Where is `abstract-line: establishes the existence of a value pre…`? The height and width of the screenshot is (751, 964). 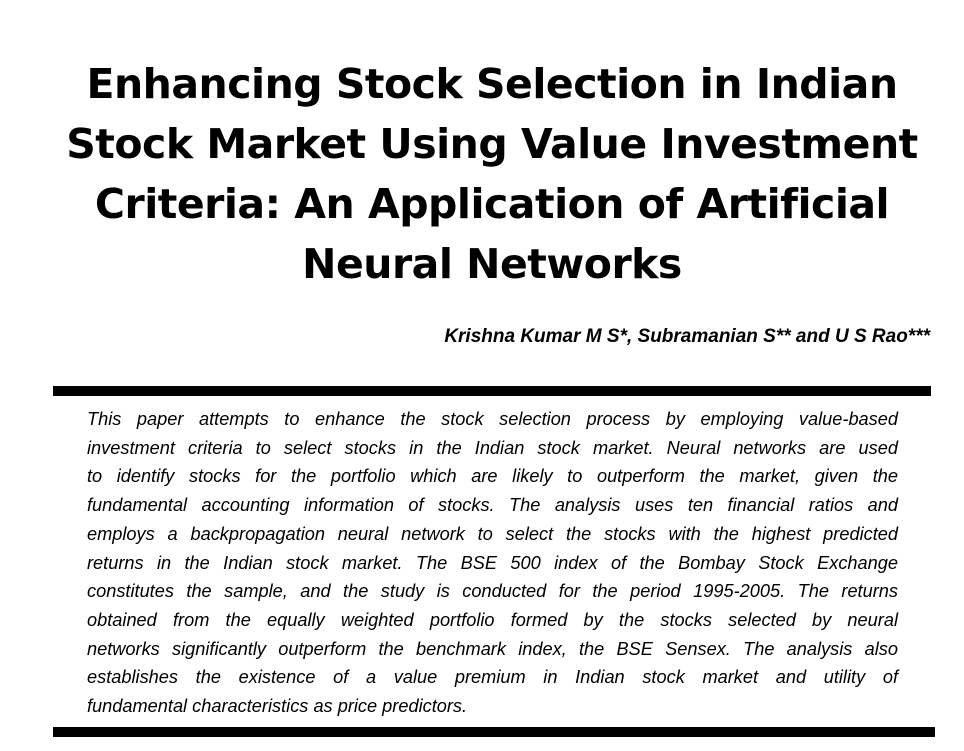 abstract-line: establishes the existence of a value pre… is located at coordinates (492, 677).